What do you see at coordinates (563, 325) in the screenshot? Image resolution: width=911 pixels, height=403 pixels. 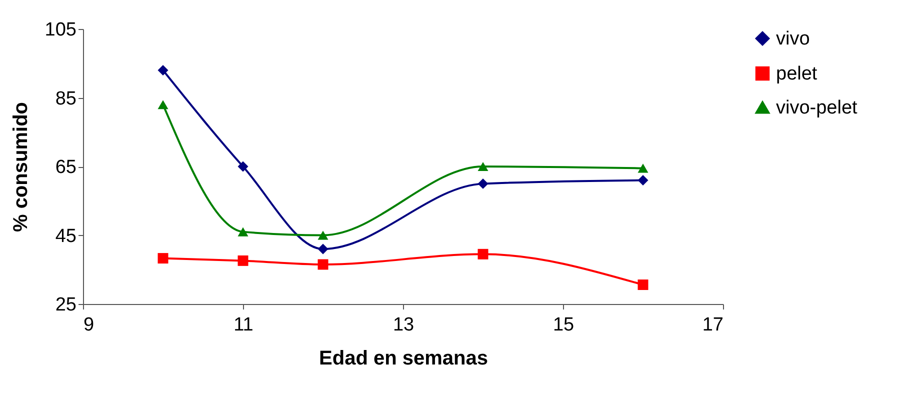 I see `x-tick-label: 15` at bounding box center [563, 325].